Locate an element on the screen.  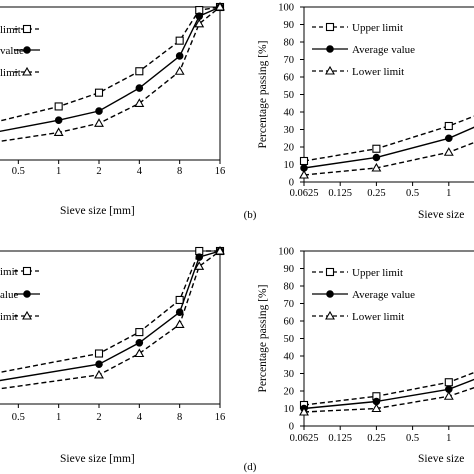
panel-label: (b) is located at coordinates (250, 215).